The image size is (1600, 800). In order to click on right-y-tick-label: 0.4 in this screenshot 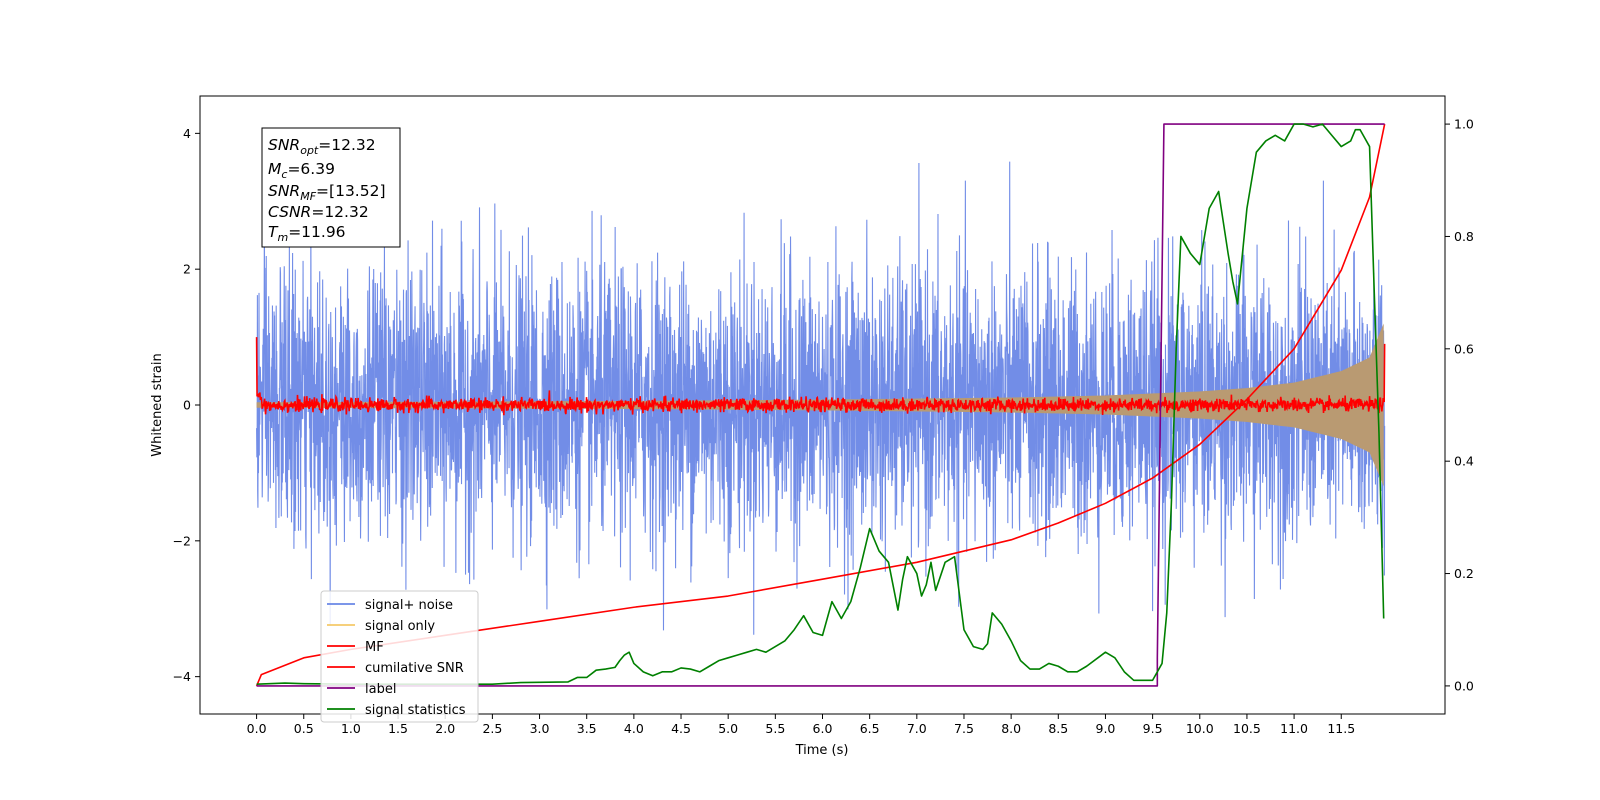, I will do `click(1464, 461)`.